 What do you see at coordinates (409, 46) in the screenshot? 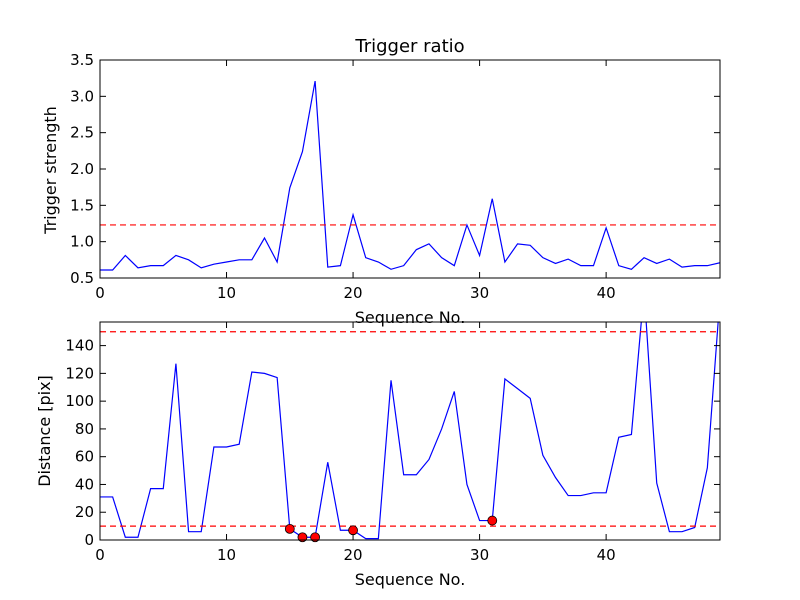
I see `chart-title: Trigger ratio` at bounding box center [409, 46].